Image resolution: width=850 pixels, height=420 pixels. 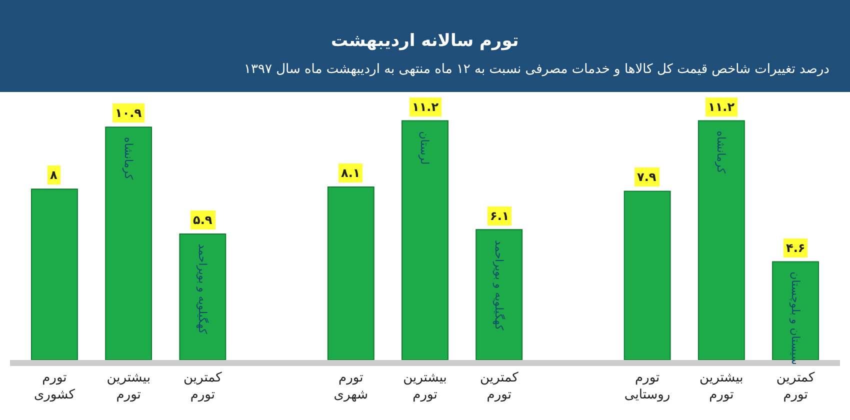 What do you see at coordinates (350, 173) in the screenshot?
I see `data-label: ۸.۱` at bounding box center [350, 173].